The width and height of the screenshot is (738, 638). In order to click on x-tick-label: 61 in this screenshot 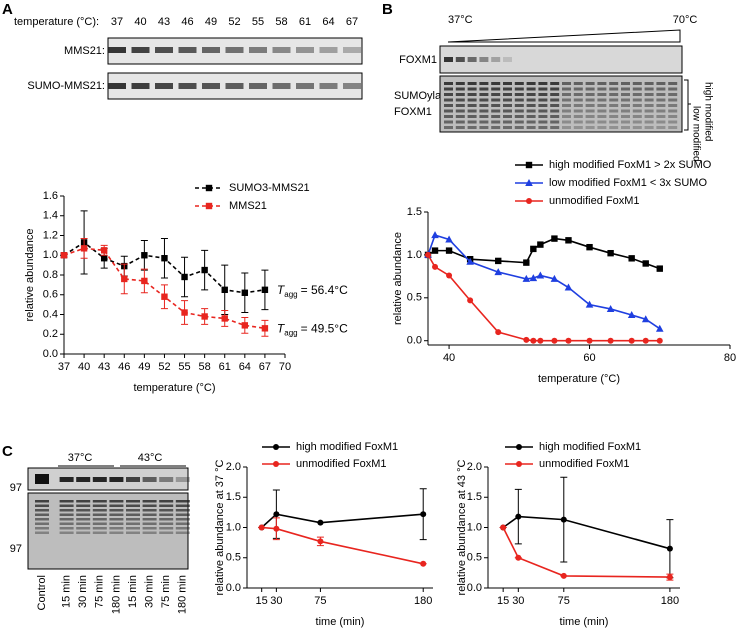, I will do `click(225, 367)`.